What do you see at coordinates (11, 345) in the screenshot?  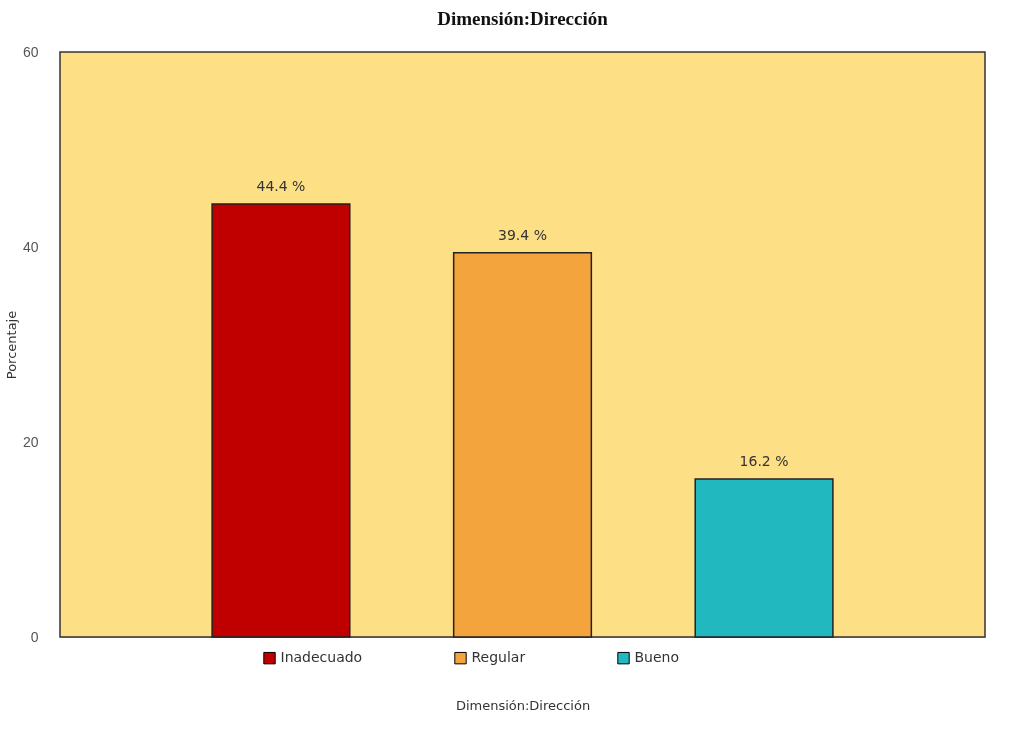 I see `y-axis-title: Porcentaje` at bounding box center [11, 345].